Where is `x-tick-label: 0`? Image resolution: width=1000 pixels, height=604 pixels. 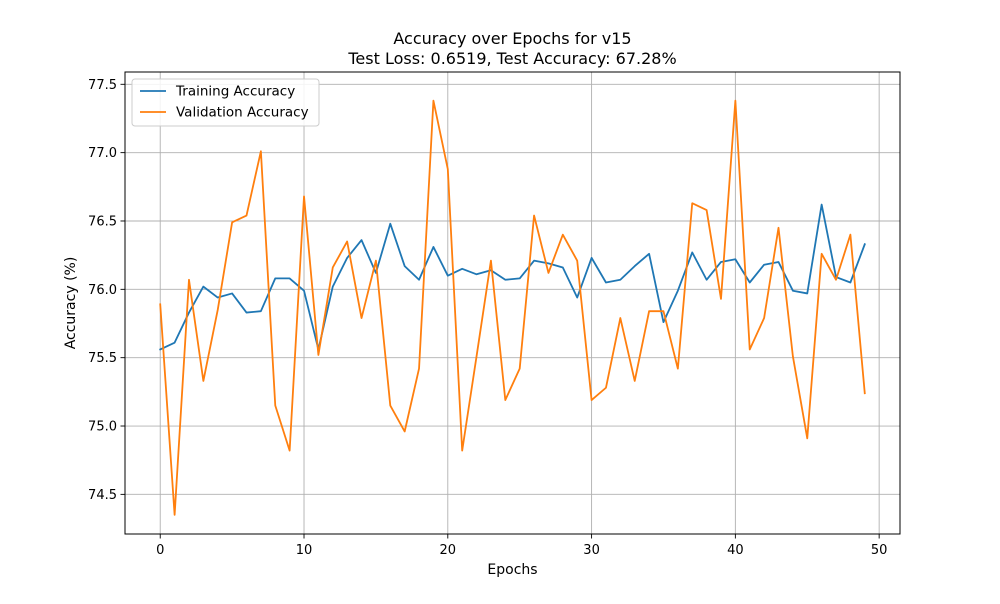 x-tick-label: 0 is located at coordinates (160, 550).